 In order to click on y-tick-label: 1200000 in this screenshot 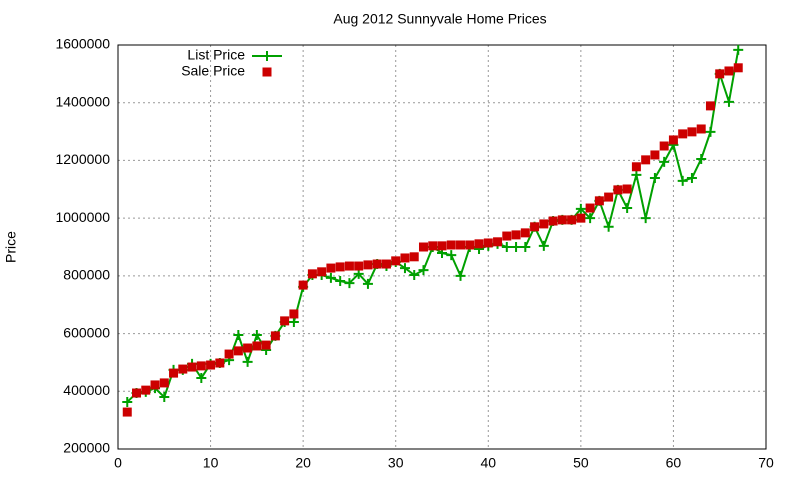, I will do `click(82, 159)`.